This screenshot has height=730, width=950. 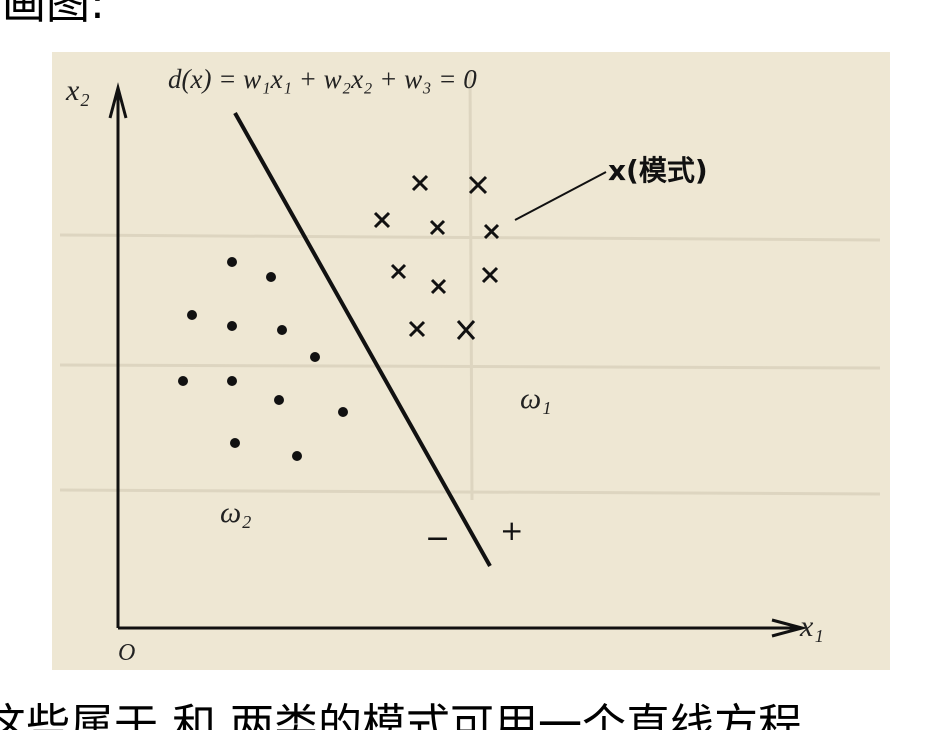 What do you see at coordinates (437, 538) in the screenshot?
I see `negative-side: −` at bounding box center [437, 538].